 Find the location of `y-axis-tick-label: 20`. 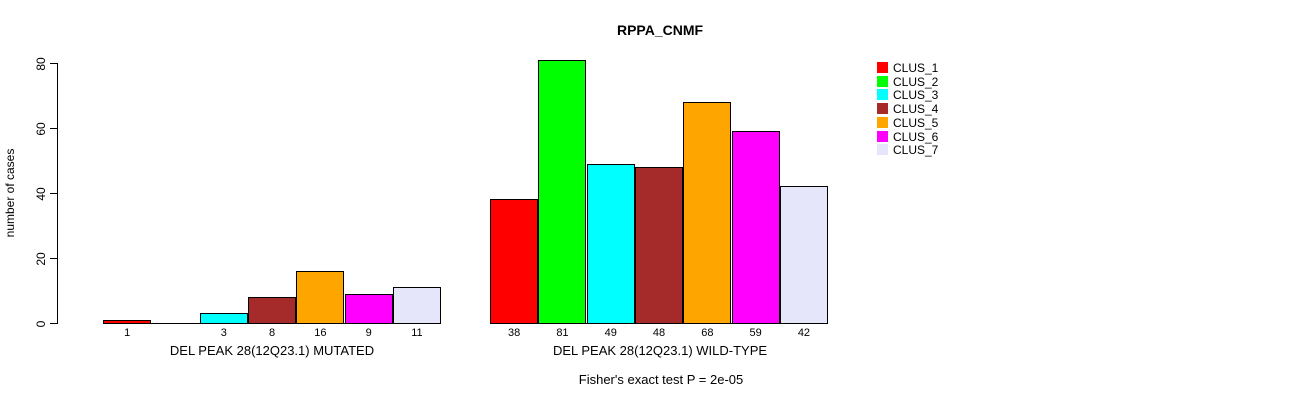

y-axis-tick-label: 20 is located at coordinates (41, 258).